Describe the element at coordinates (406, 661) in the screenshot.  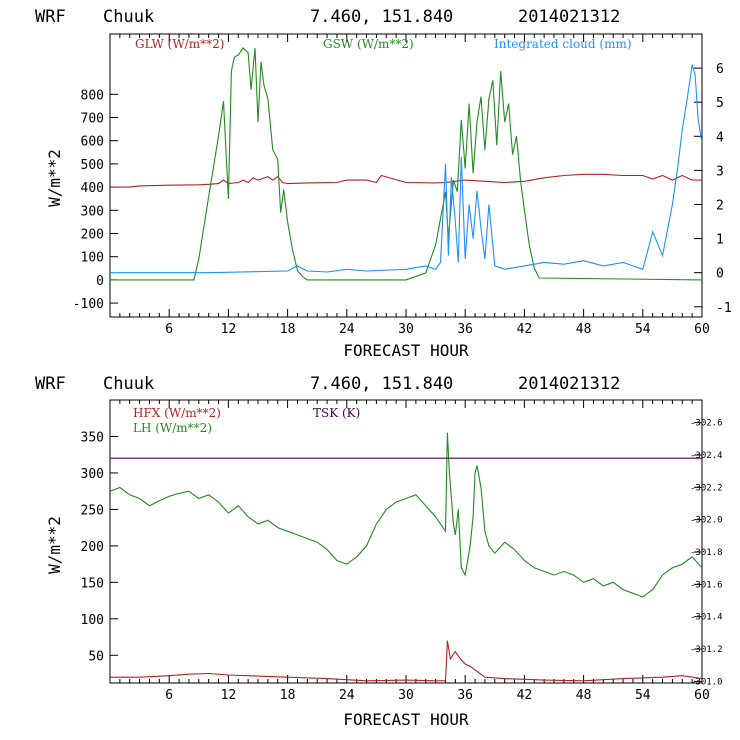
I see `series-hfx` at that location.